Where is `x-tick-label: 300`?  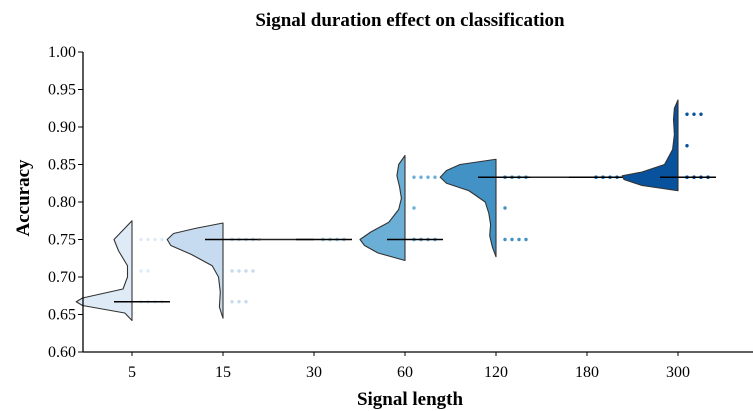
x-tick-label: 300 is located at coordinates (678, 372).